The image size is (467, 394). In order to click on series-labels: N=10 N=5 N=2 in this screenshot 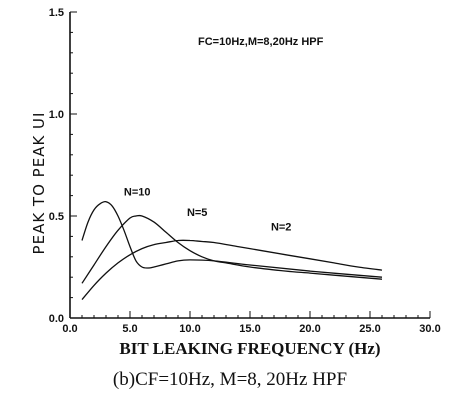, I will do `click(208, 210)`.